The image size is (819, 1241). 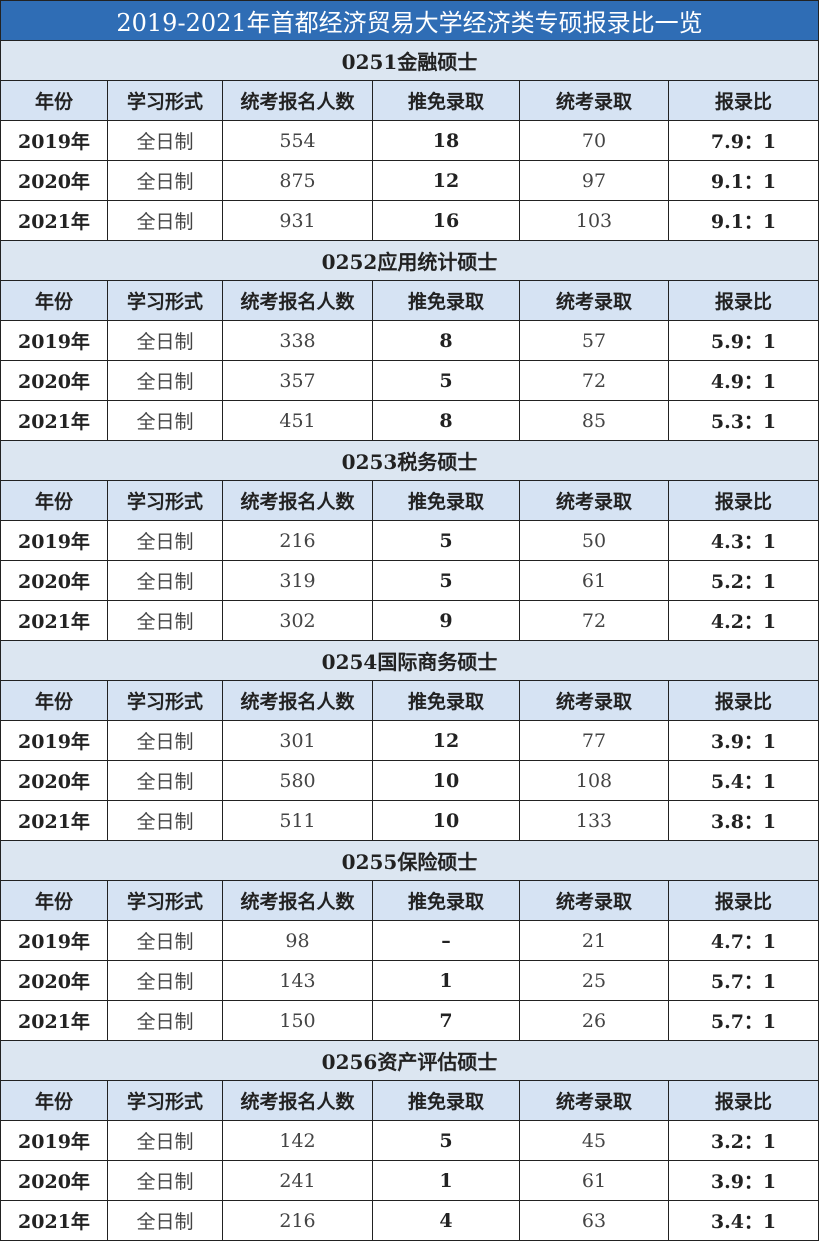 What do you see at coordinates (446, 740) in the screenshot?
I see `cell-recommended-admits: 12` at bounding box center [446, 740].